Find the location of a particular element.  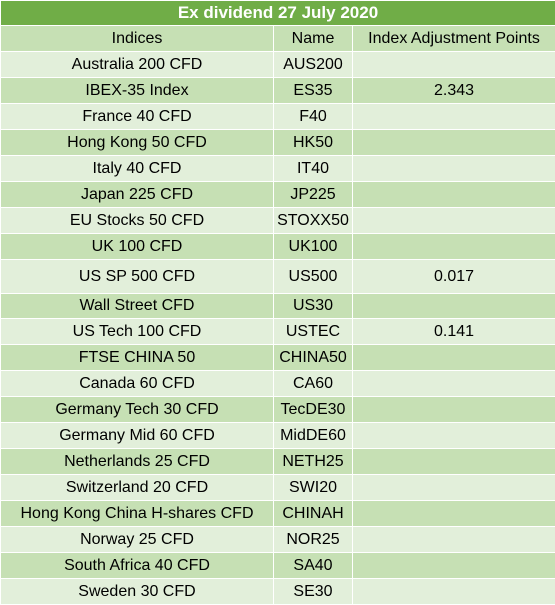

column-header-adjustment-points: Index Adjustment Points is located at coordinates (454, 39).